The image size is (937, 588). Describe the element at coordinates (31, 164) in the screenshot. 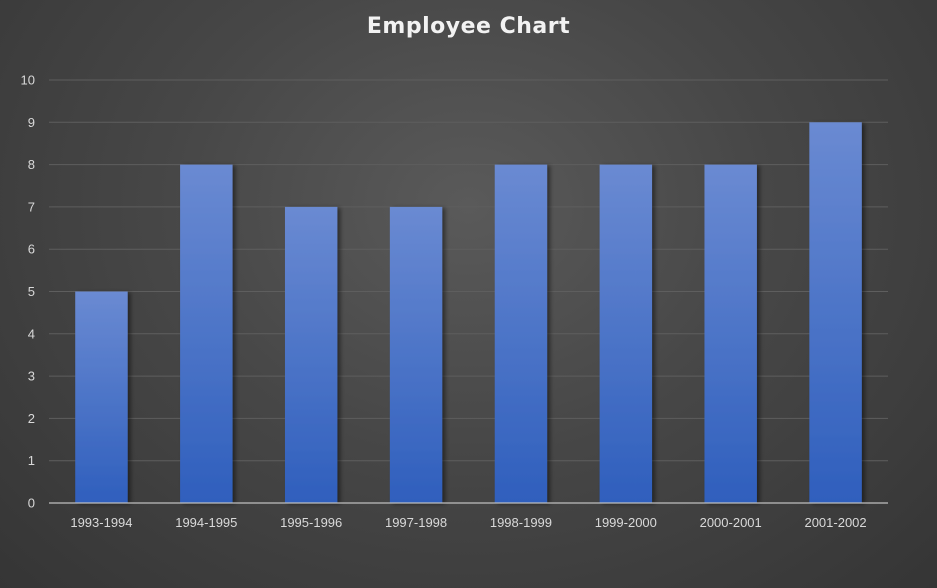

I see `y-tick-label: 8` at that location.